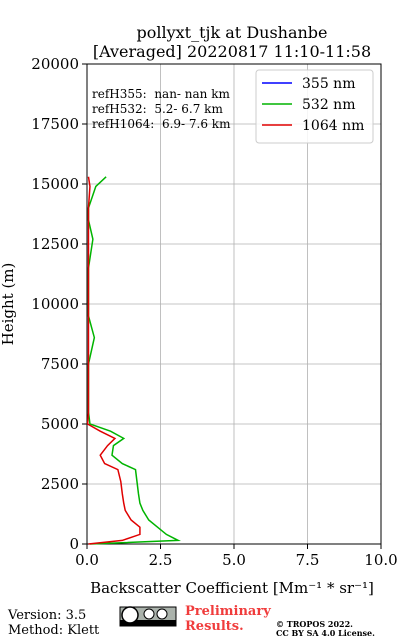  What do you see at coordinates (8, 304) in the screenshot?
I see `y-axis-label: Height (m)` at bounding box center [8, 304].